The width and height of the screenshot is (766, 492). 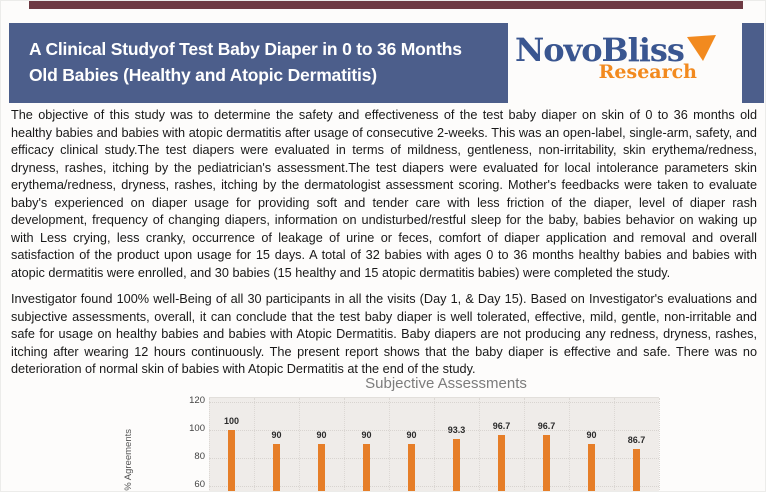 What do you see at coordinates (199, 484) in the screenshot?
I see `chart-ytick: 60` at bounding box center [199, 484].